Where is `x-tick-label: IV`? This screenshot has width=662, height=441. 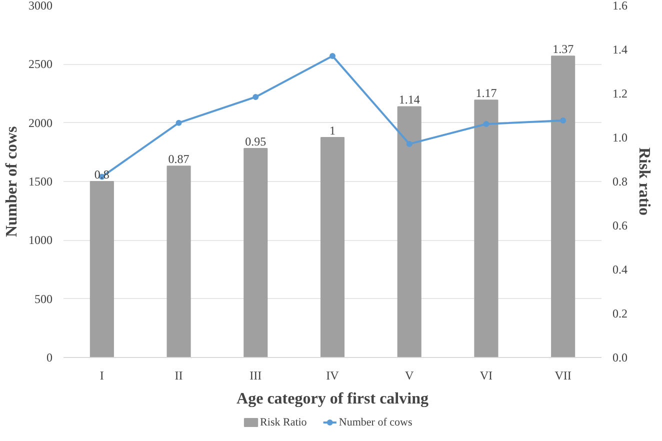
x-tick-label: IV is located at coordinates (333, 375).